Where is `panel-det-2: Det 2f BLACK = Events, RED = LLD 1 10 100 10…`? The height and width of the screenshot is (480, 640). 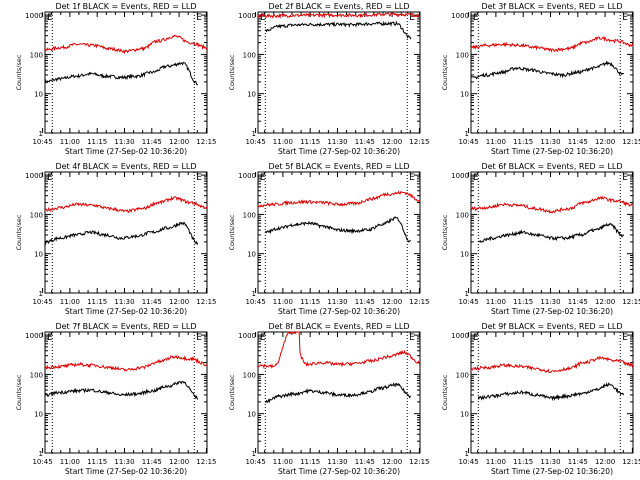 panel-det-2: Det 2f BLACK = Events, RED = LLD 1 10 100 10… is located at coordinates (328, 79).